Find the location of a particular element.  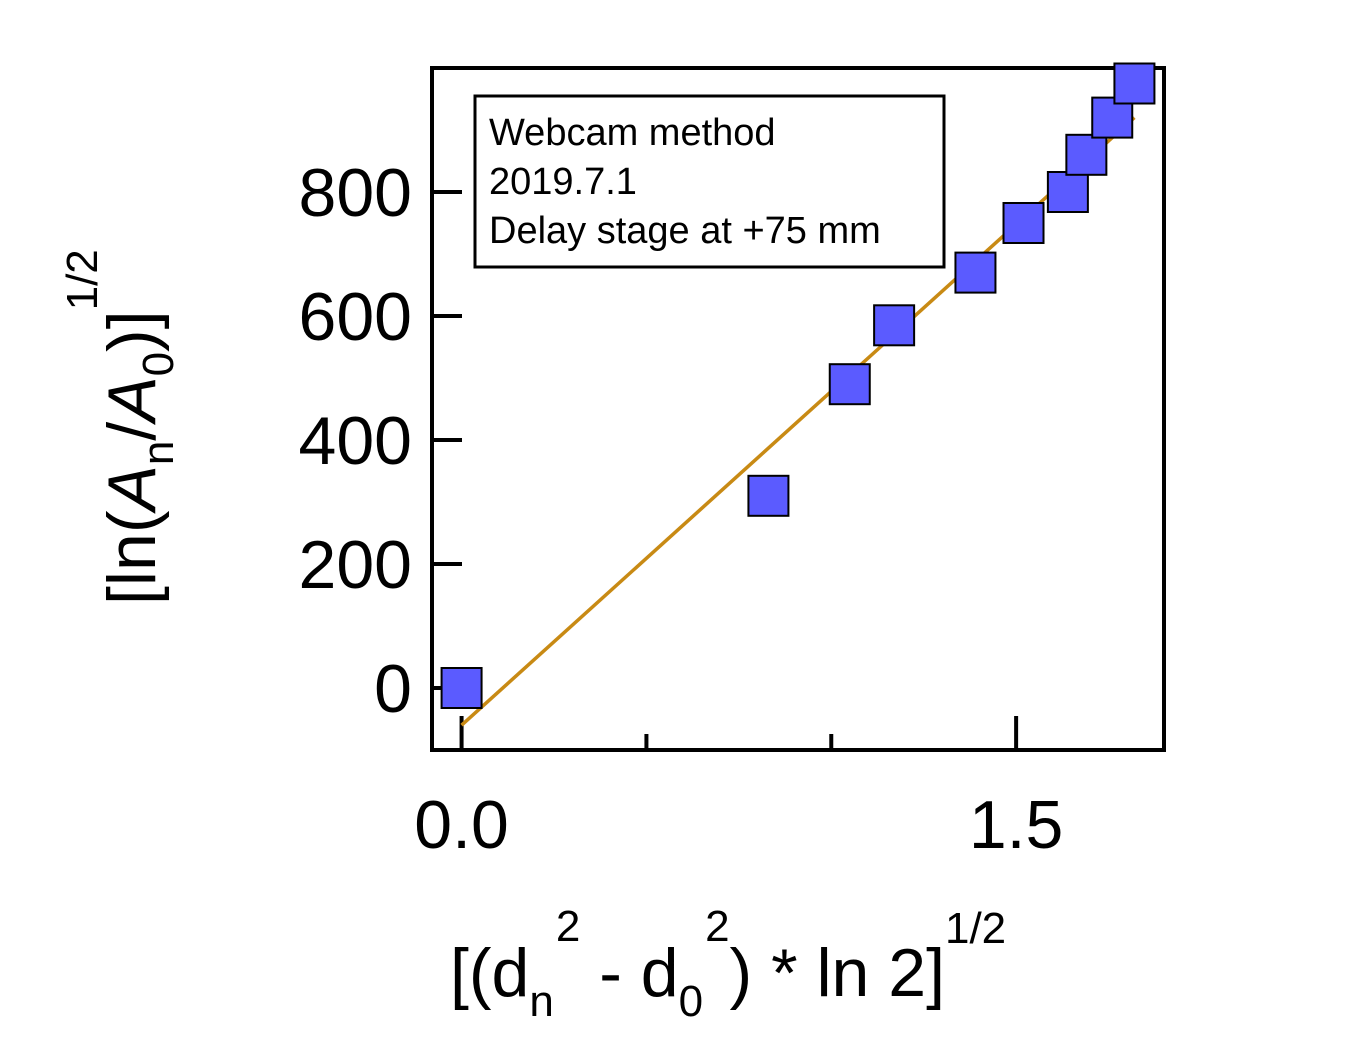

legend-line-2: 2019.7.1 is located at coordinates (563, 182).